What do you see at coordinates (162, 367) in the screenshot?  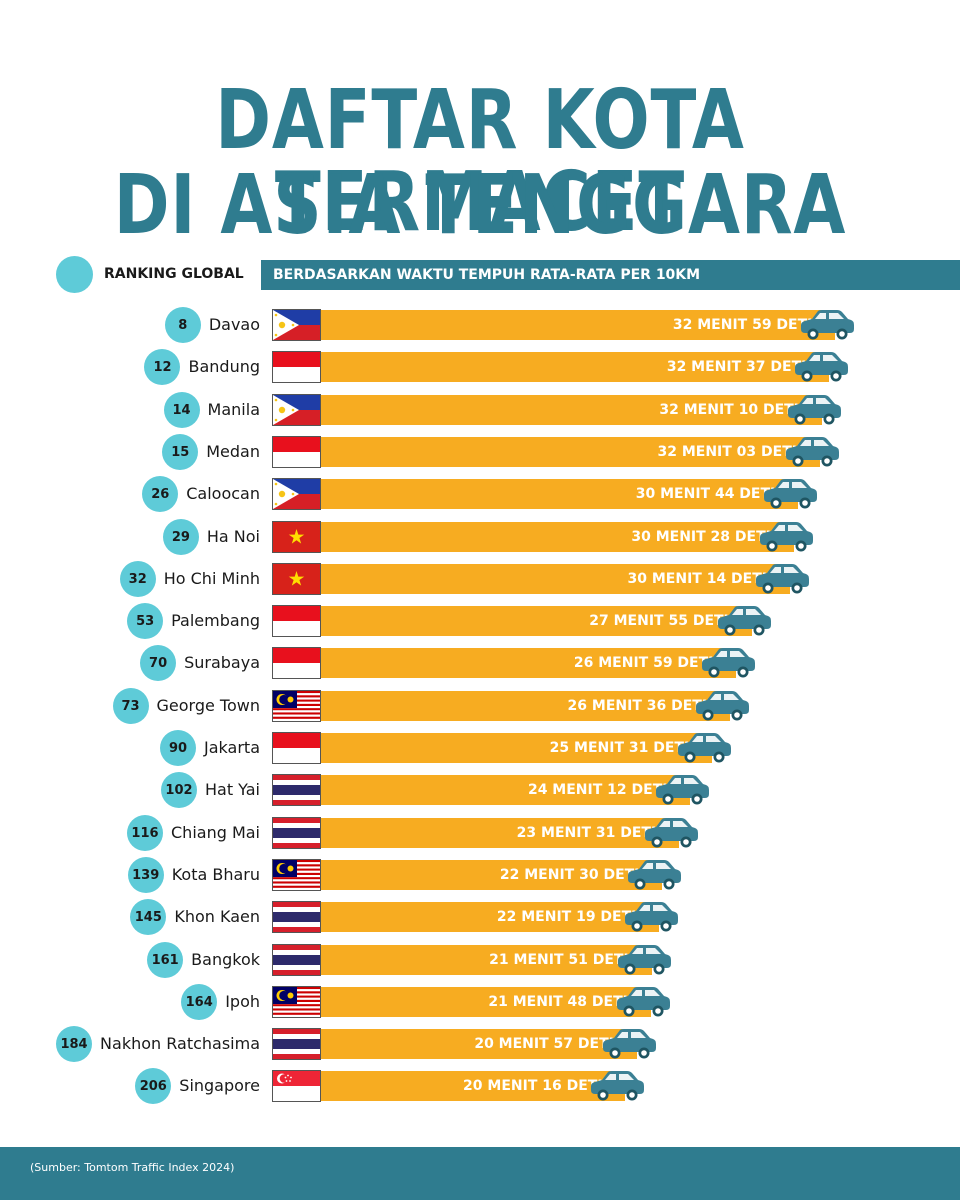 I see `rank-badge: 12` at bounding box center [162, 367].